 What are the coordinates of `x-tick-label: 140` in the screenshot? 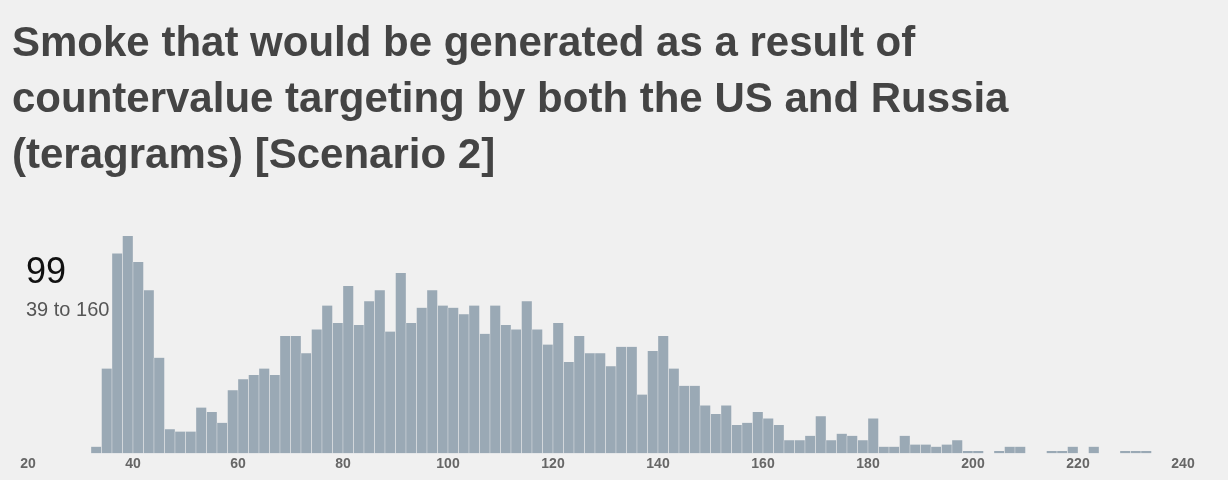 It's located at (658, 463).